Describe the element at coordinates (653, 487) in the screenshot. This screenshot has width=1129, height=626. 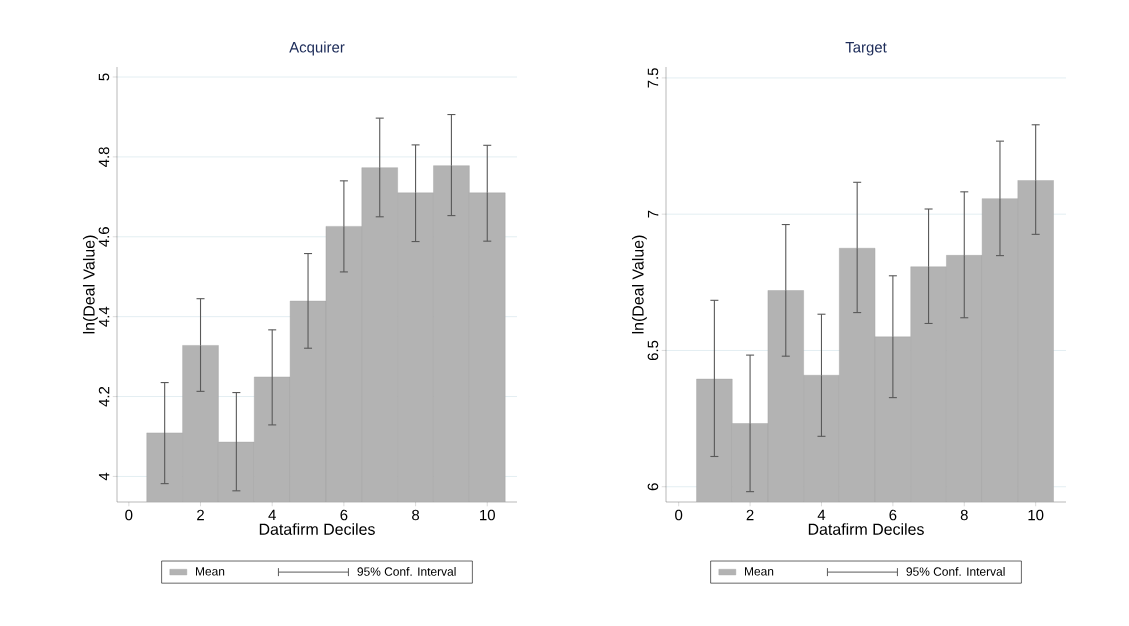
I see `y-tick-label: 6` at that location.